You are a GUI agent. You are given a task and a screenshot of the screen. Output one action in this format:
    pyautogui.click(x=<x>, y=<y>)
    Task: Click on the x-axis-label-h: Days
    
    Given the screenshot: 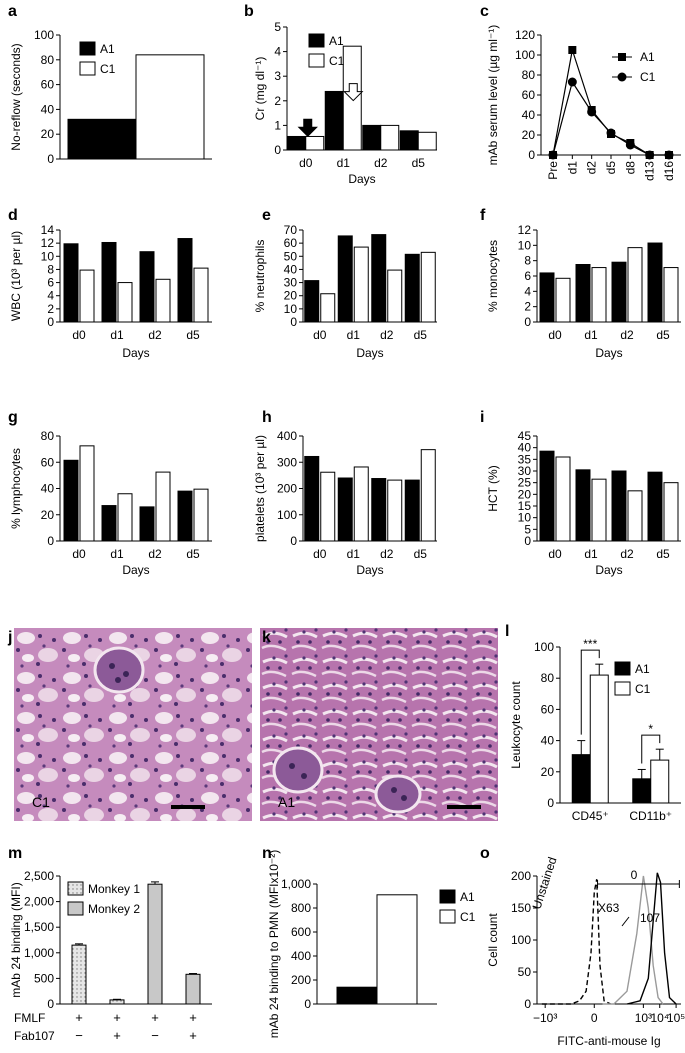 What is the action you would take?
    pyautogui.click(x=369, y=570)
    